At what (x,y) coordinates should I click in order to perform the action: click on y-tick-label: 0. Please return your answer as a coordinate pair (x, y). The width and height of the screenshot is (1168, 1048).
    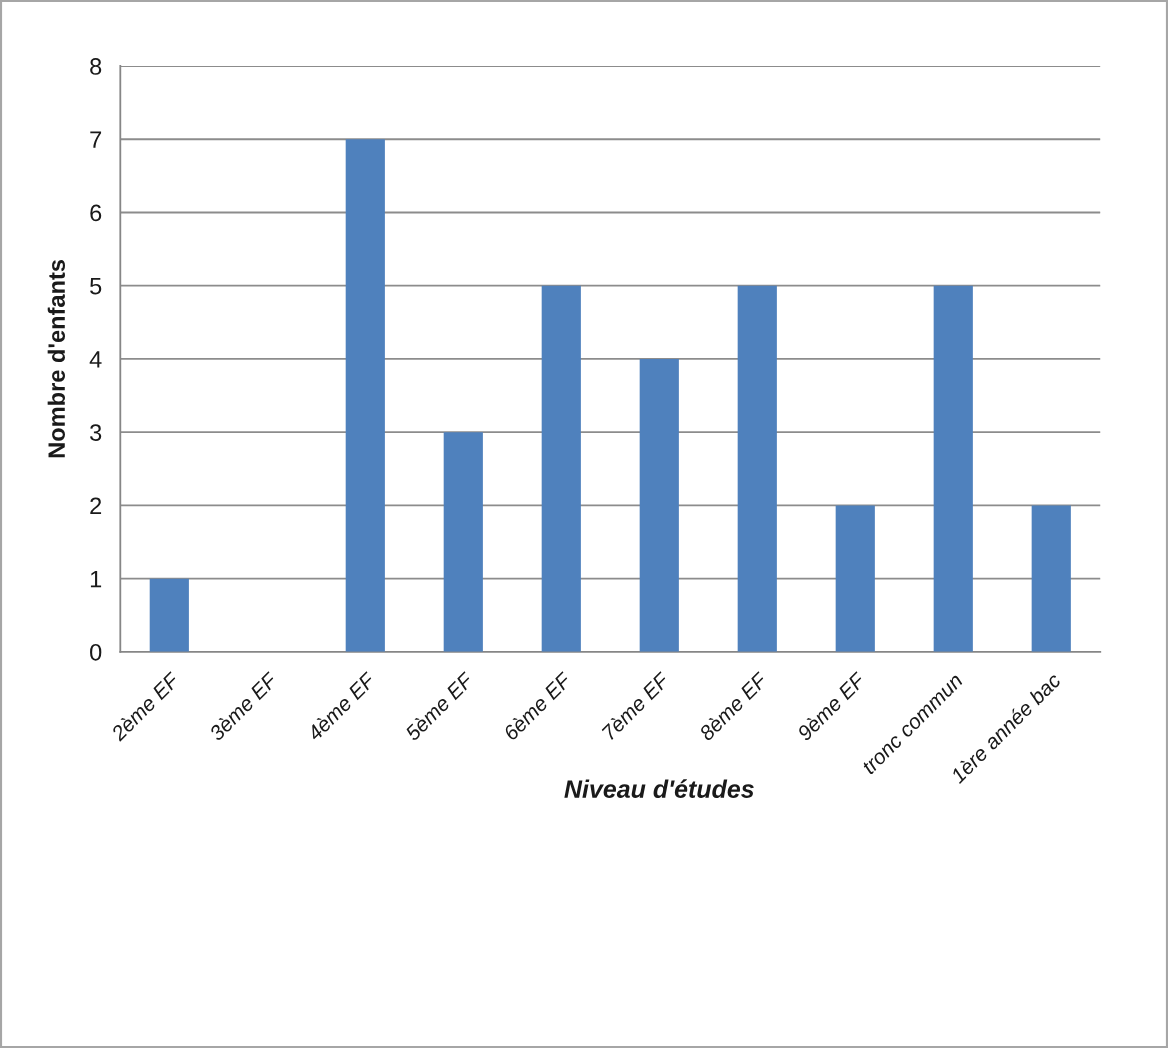
    Looking at the image, I should click on (96, 652).